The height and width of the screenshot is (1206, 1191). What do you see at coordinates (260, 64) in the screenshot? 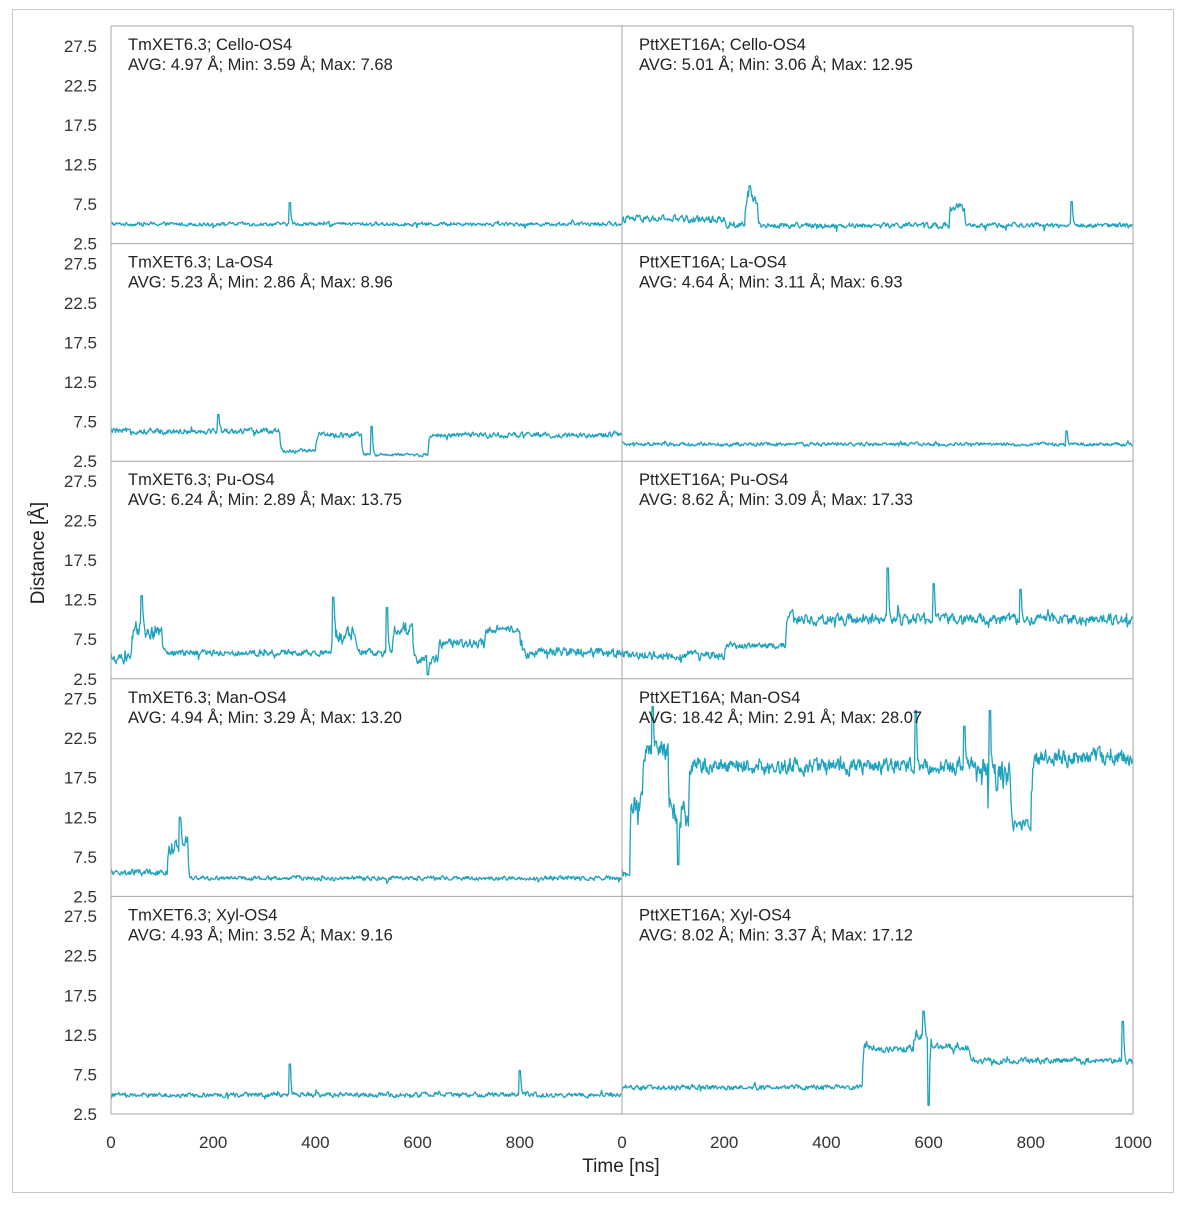
I see `panel-stats: AVG: 4.97 Å; Min: 3.59 Å; Max: 7.68` at bounding box center [260, 64].